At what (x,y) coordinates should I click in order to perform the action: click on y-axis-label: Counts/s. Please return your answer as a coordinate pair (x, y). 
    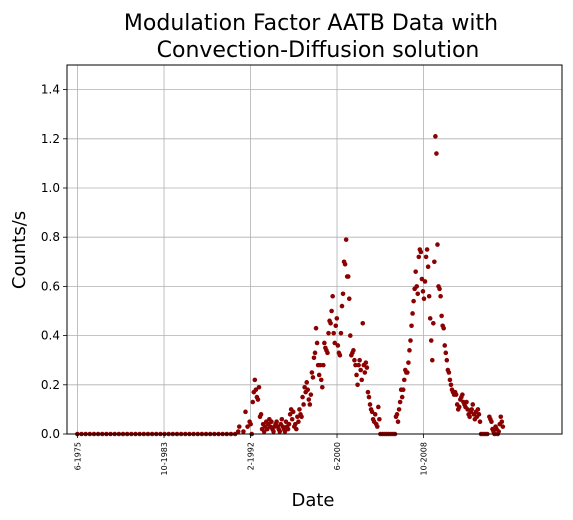
    Looking at the image, I should click on (19, 250).